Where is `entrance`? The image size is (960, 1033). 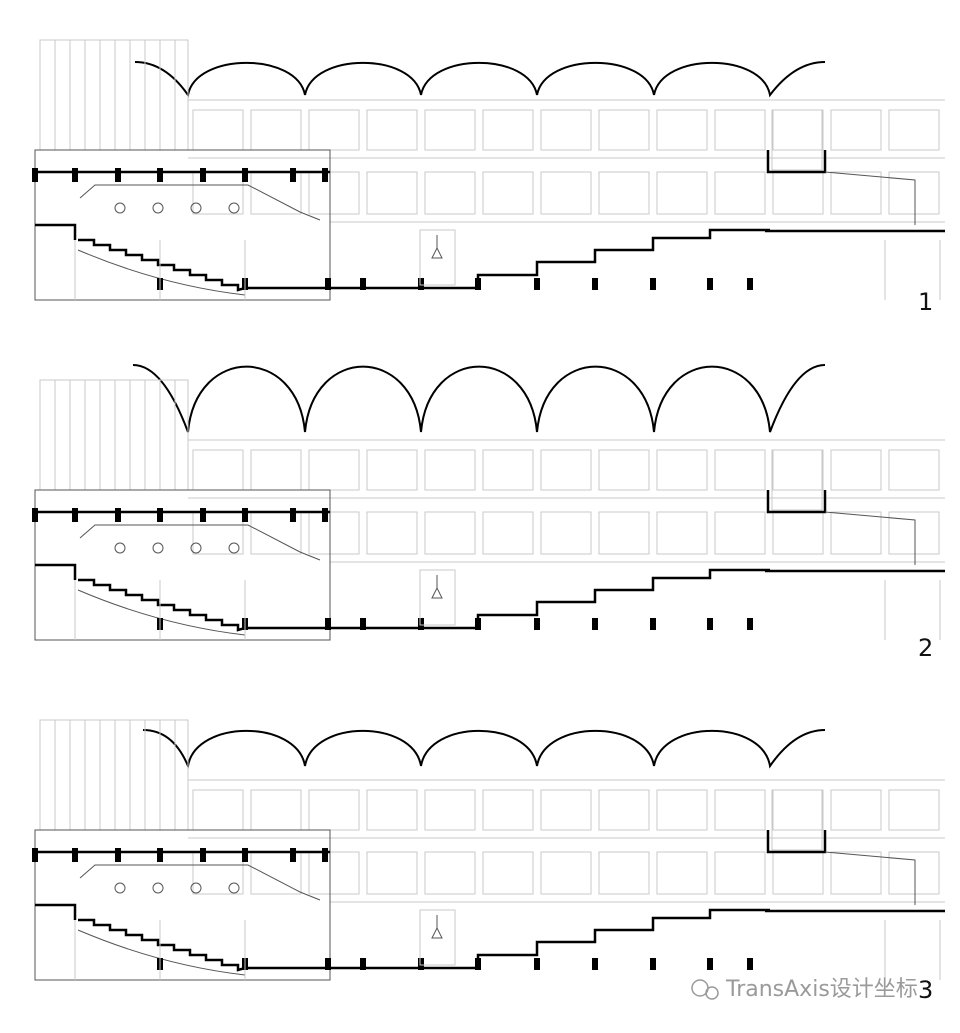
entrance is located at coordinates (56, 231).